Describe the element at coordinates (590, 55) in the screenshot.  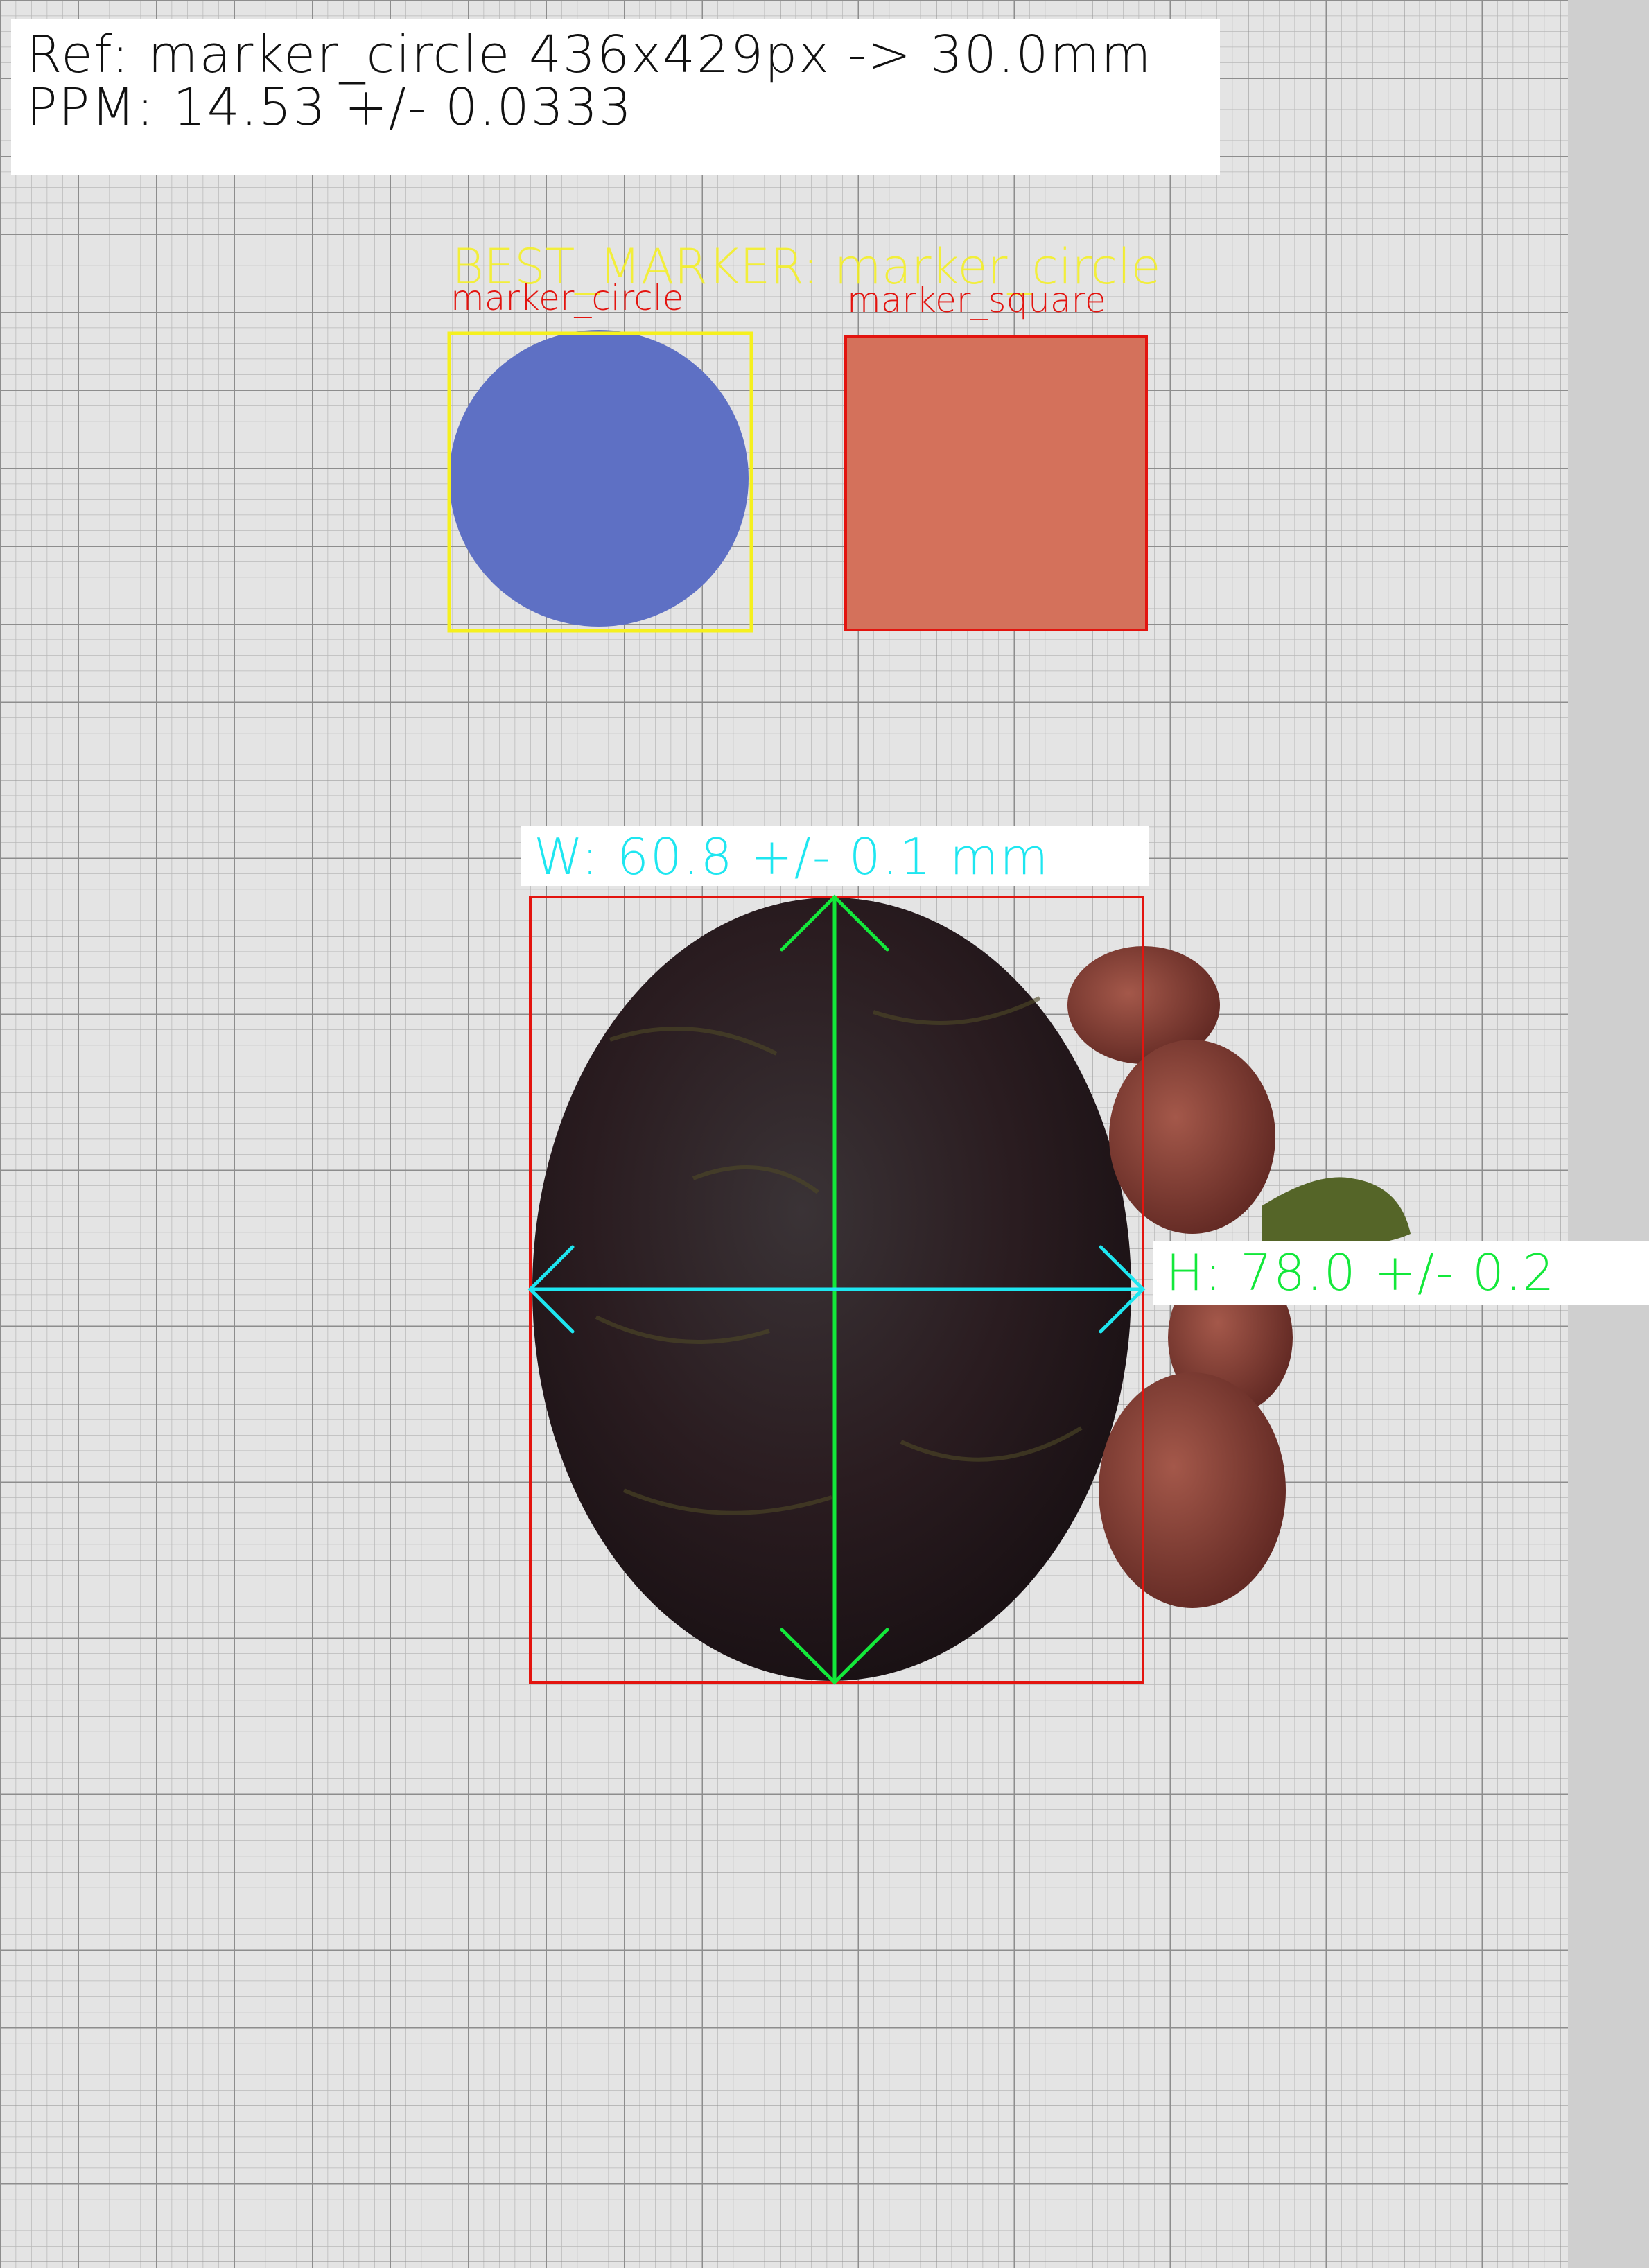
I see `reference-line: Ref: marker_circle 436x429px -> 30.0mm` at that location.